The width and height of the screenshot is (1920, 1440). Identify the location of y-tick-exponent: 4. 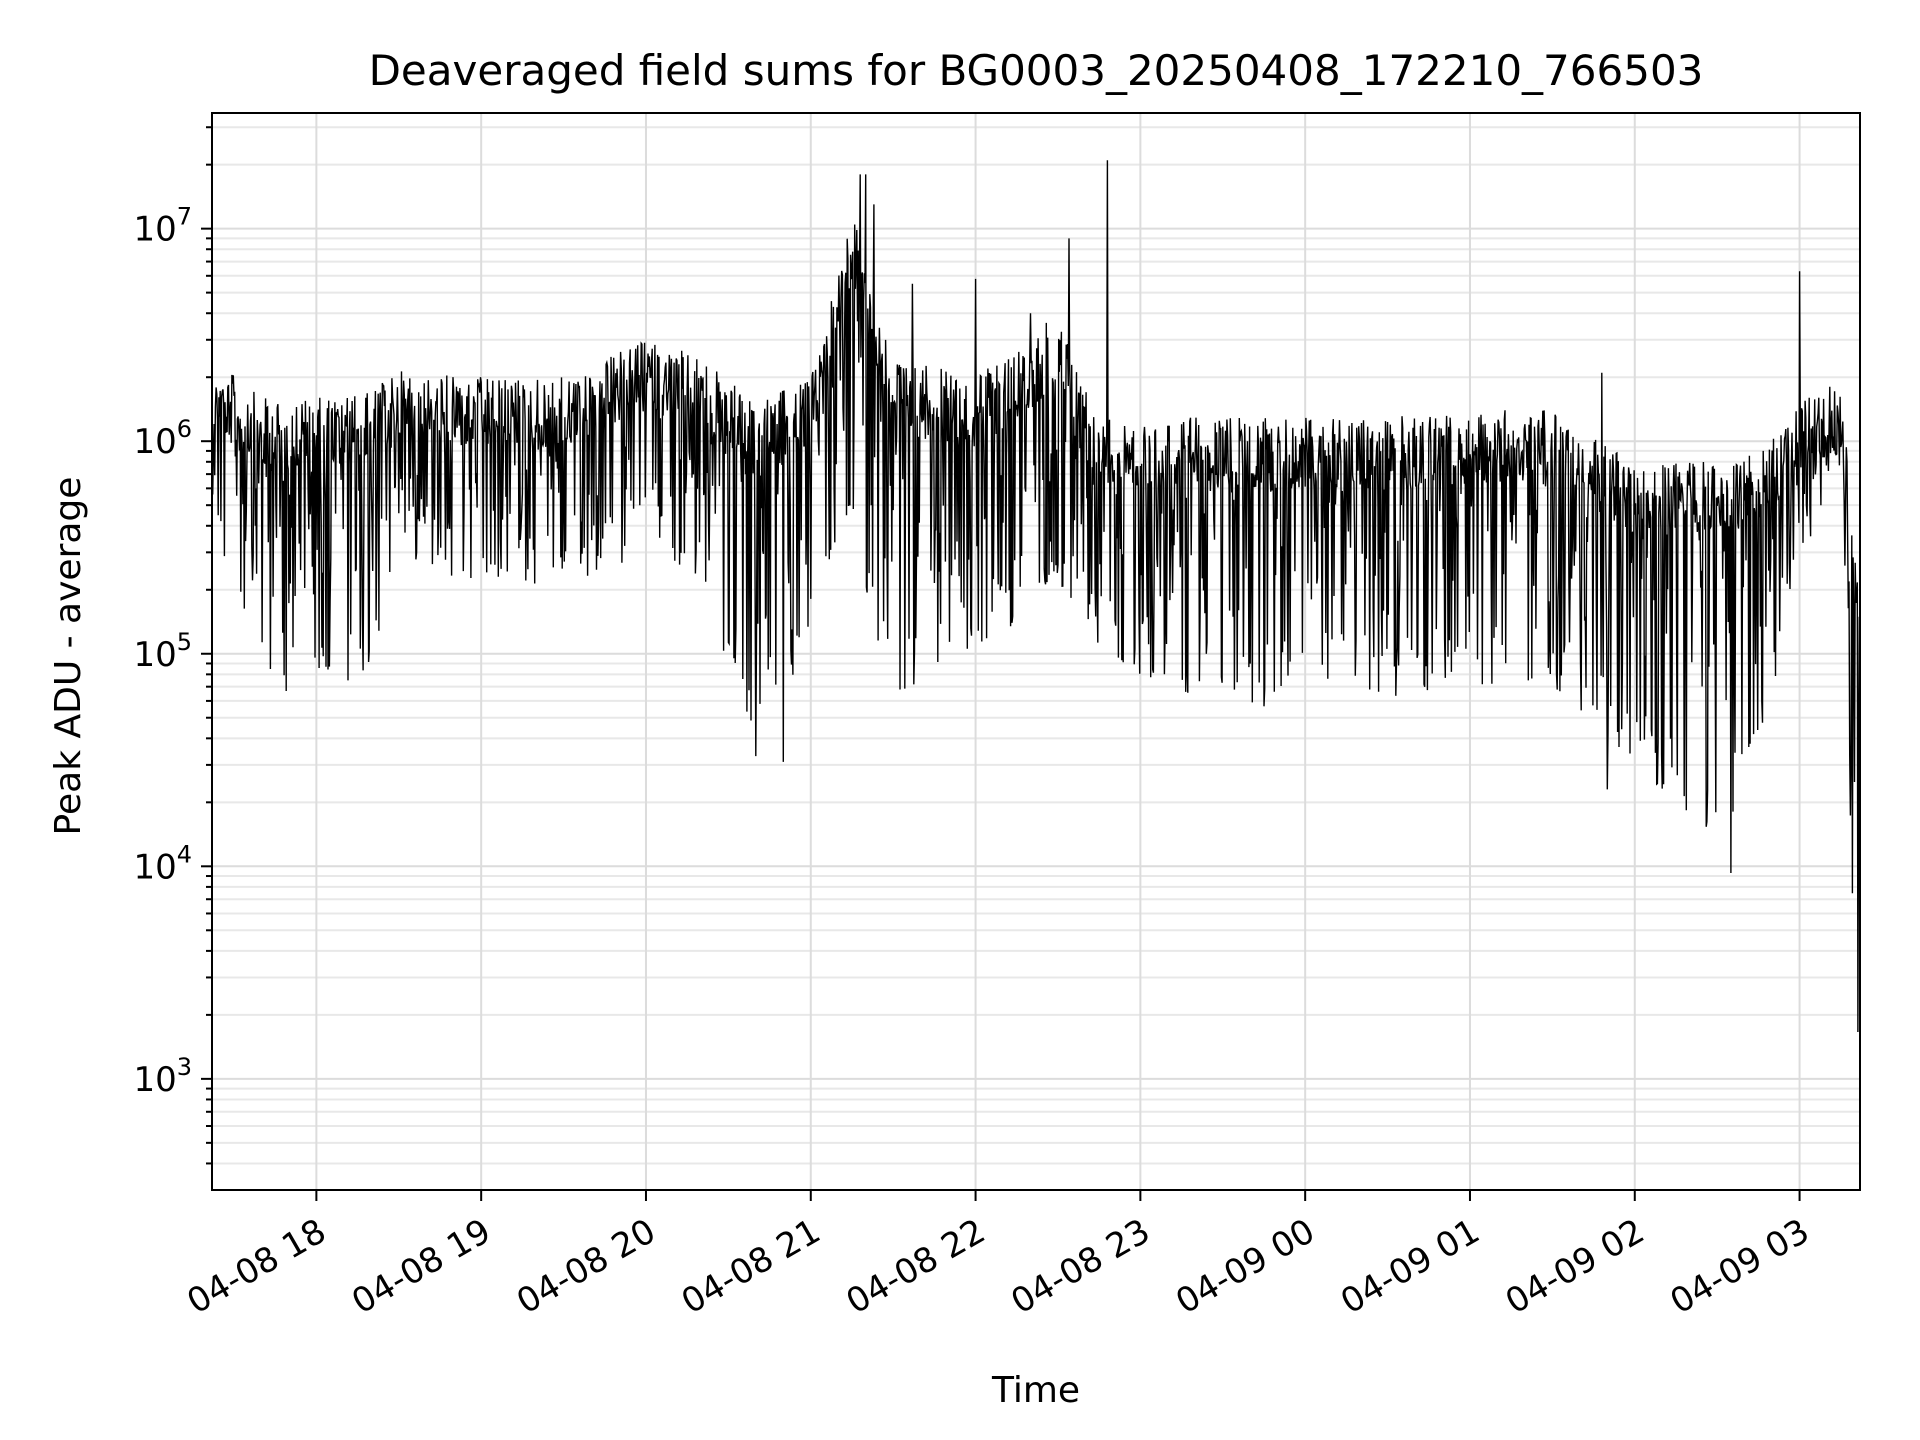
(184, 854).